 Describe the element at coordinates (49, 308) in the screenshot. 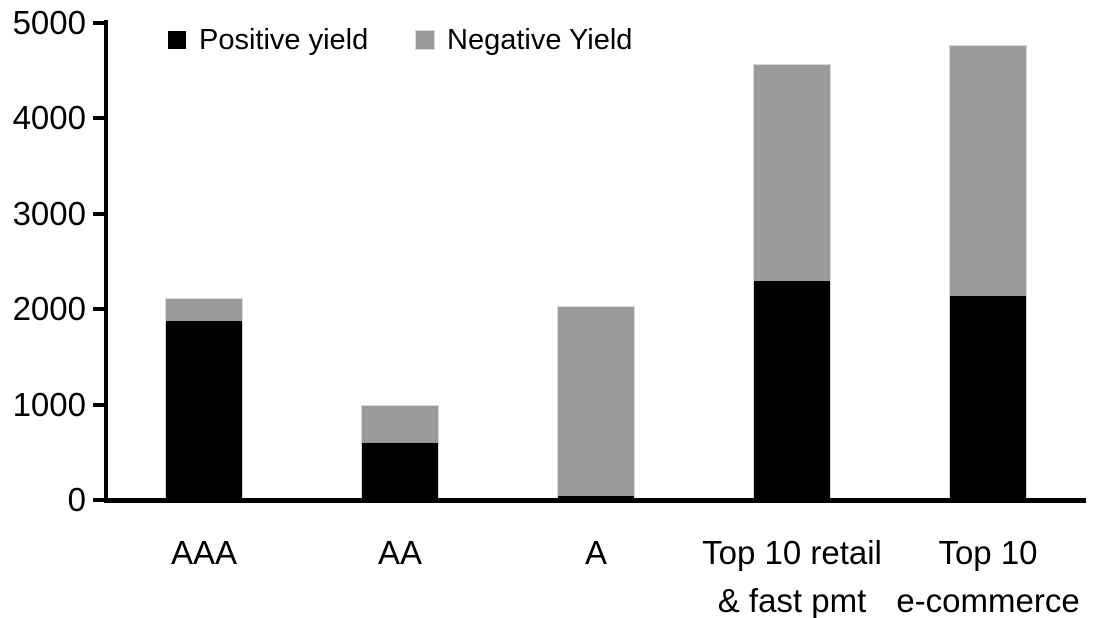

I see `y-axis-tick-label: 2000` at that location.